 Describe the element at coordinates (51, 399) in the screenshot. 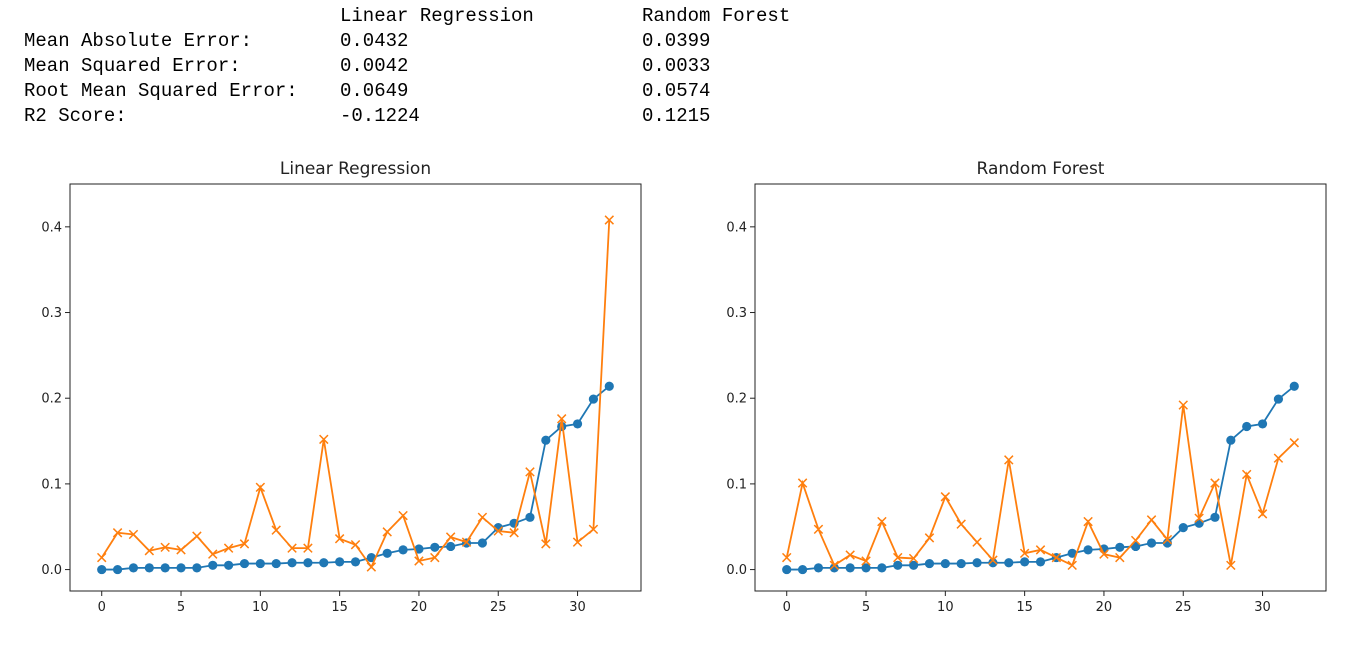

I see `y-tick-label: 0.2` at that location.